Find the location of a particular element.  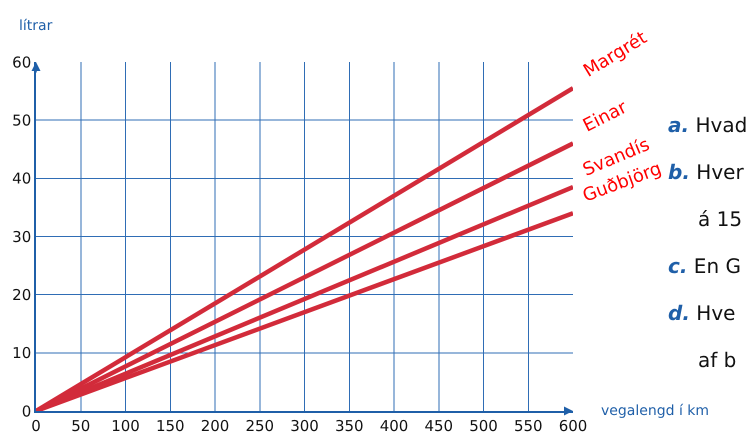

x-tick-label: 500 is located at coordinates (483, 425).